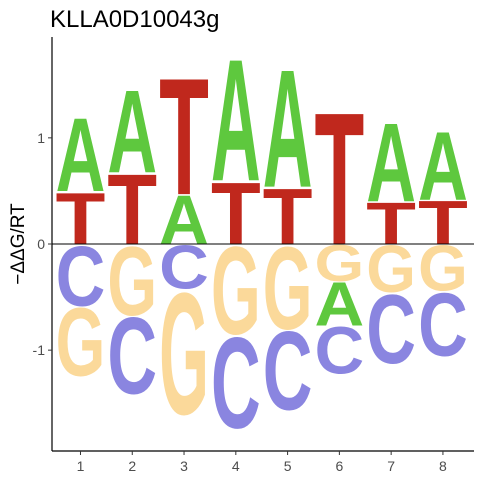 The width and height of the screenshot is (480, 480). Describe the element at coordinates (81, 466) in the screenshot. I see `x-tick-label: 1` at that location.